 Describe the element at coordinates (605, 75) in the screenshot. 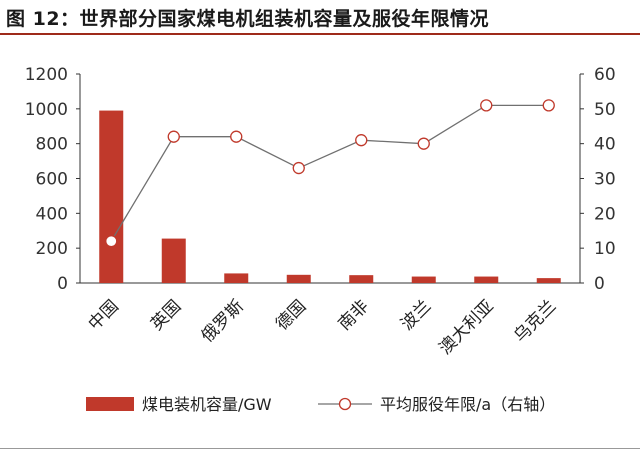

I see `right-tick-label: 60` at that location.